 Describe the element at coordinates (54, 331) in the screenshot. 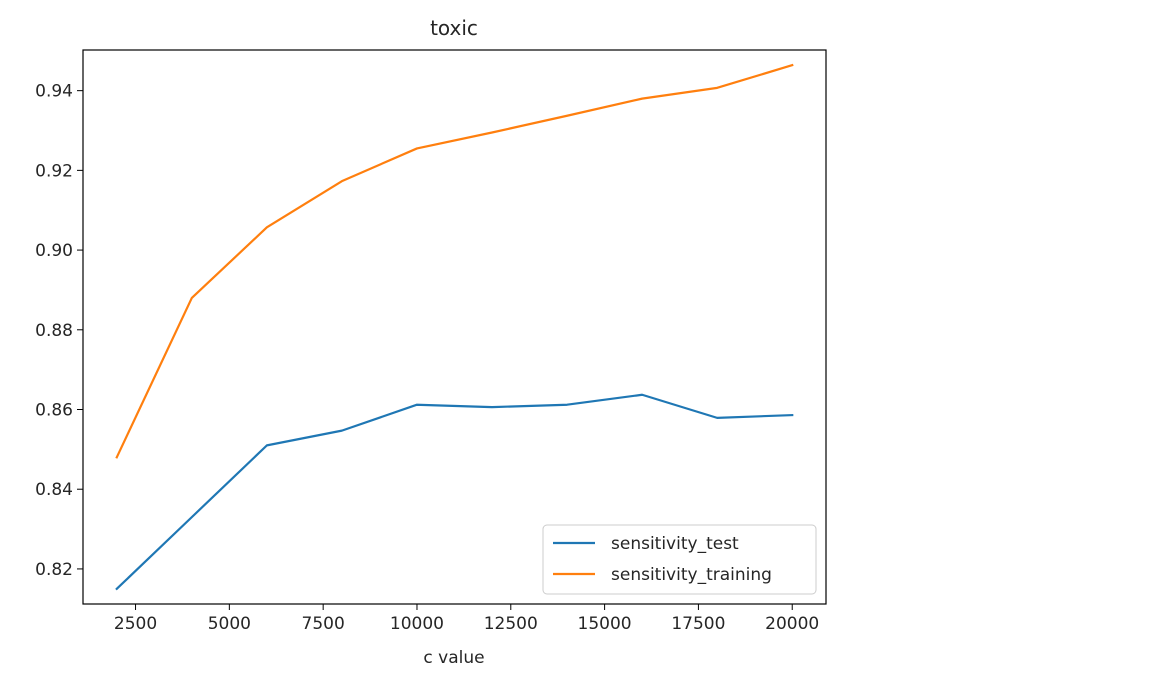

I see `y-tick-label: 0.88` at that location.